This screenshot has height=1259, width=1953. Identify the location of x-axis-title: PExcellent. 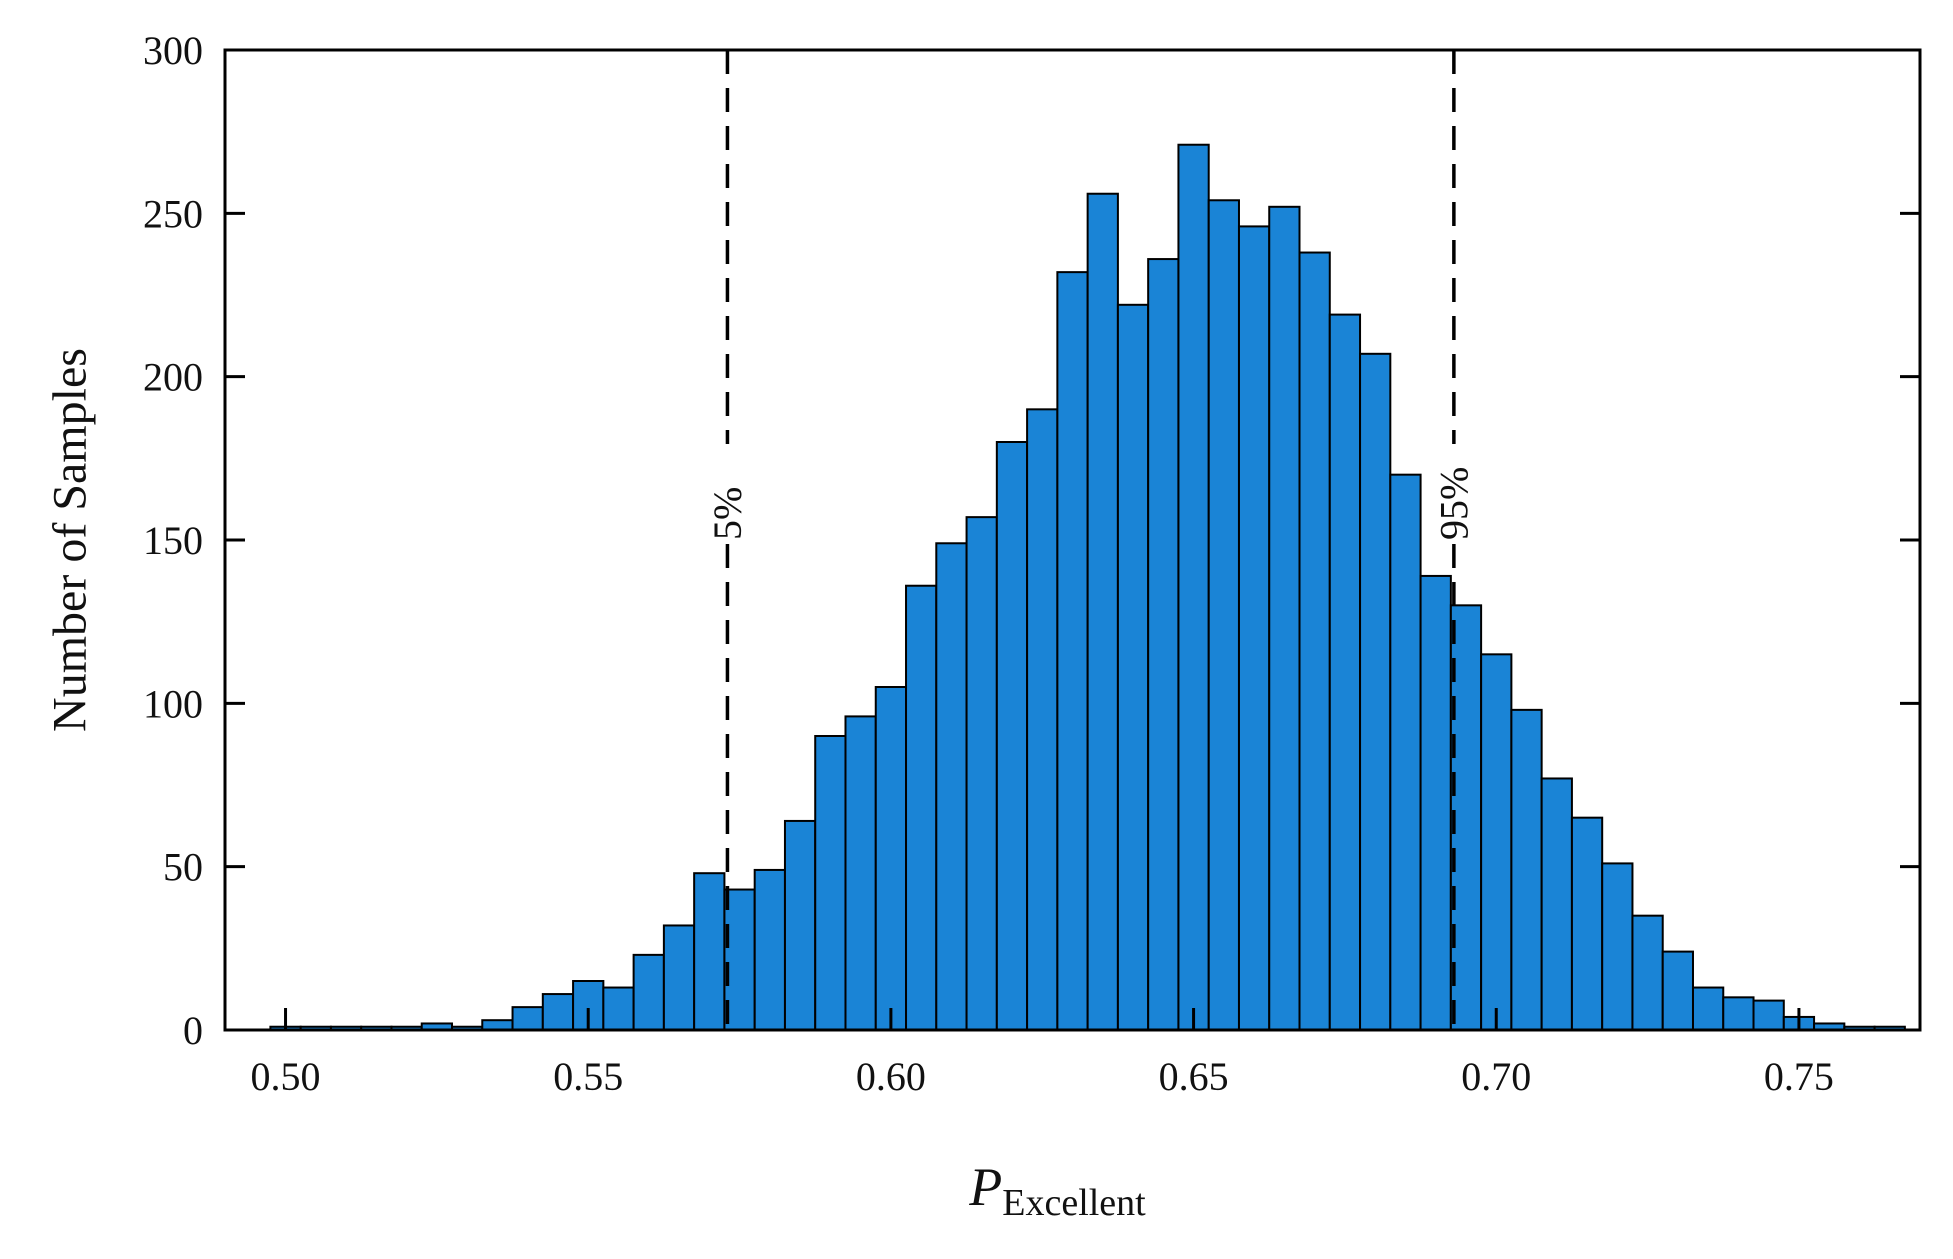
(1057, 1190).